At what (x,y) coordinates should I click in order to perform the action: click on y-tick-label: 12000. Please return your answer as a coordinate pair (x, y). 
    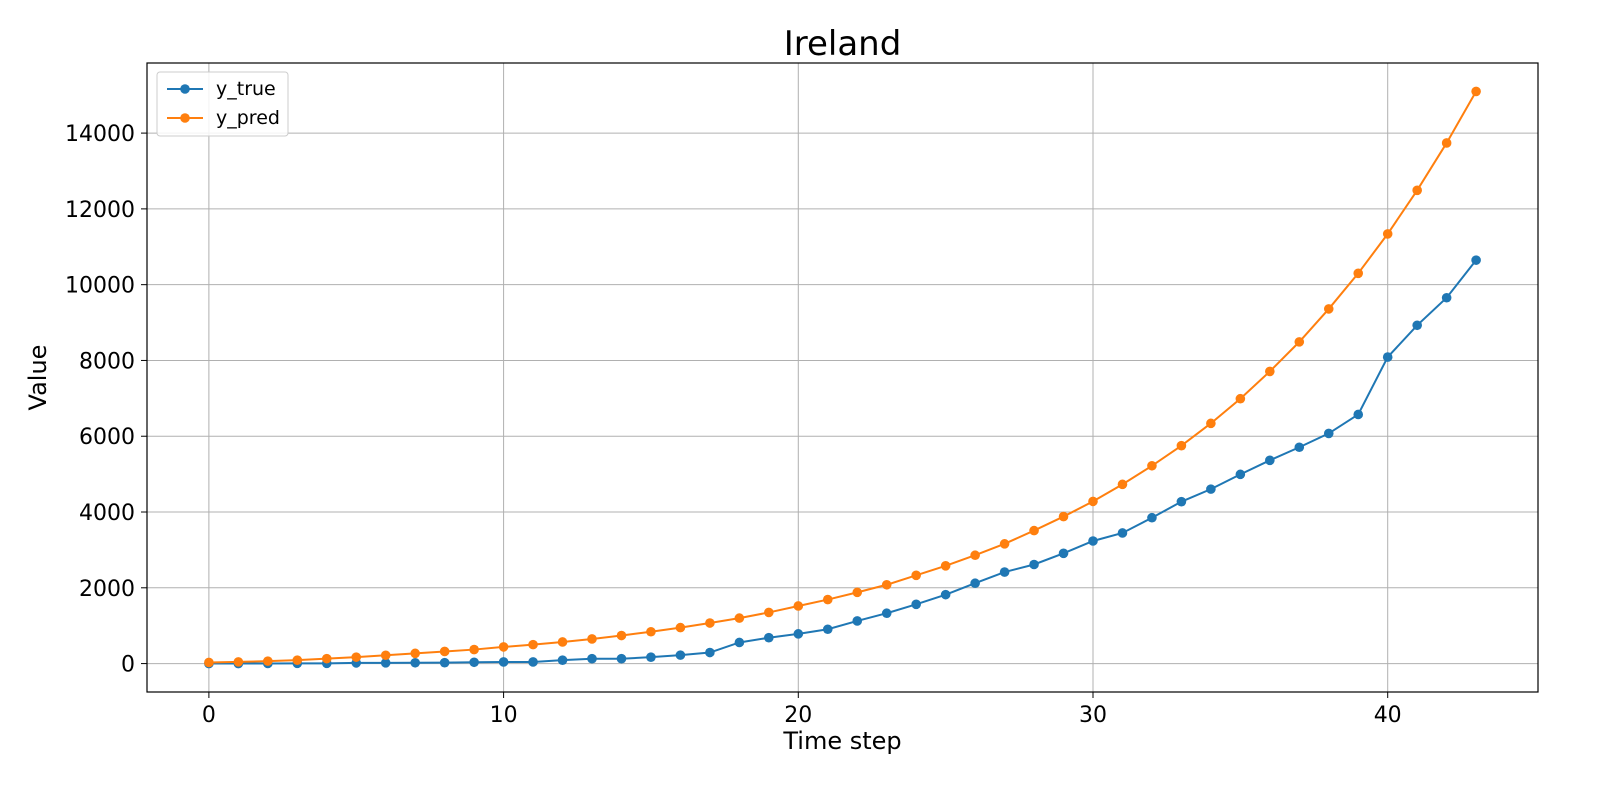
    Looking at the image, I should click on (100, 210).